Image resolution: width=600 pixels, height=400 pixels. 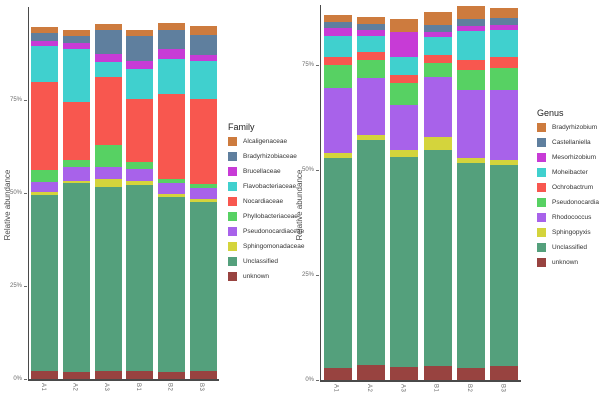 I want to click on bar-a1, so click(x=45, y=203).